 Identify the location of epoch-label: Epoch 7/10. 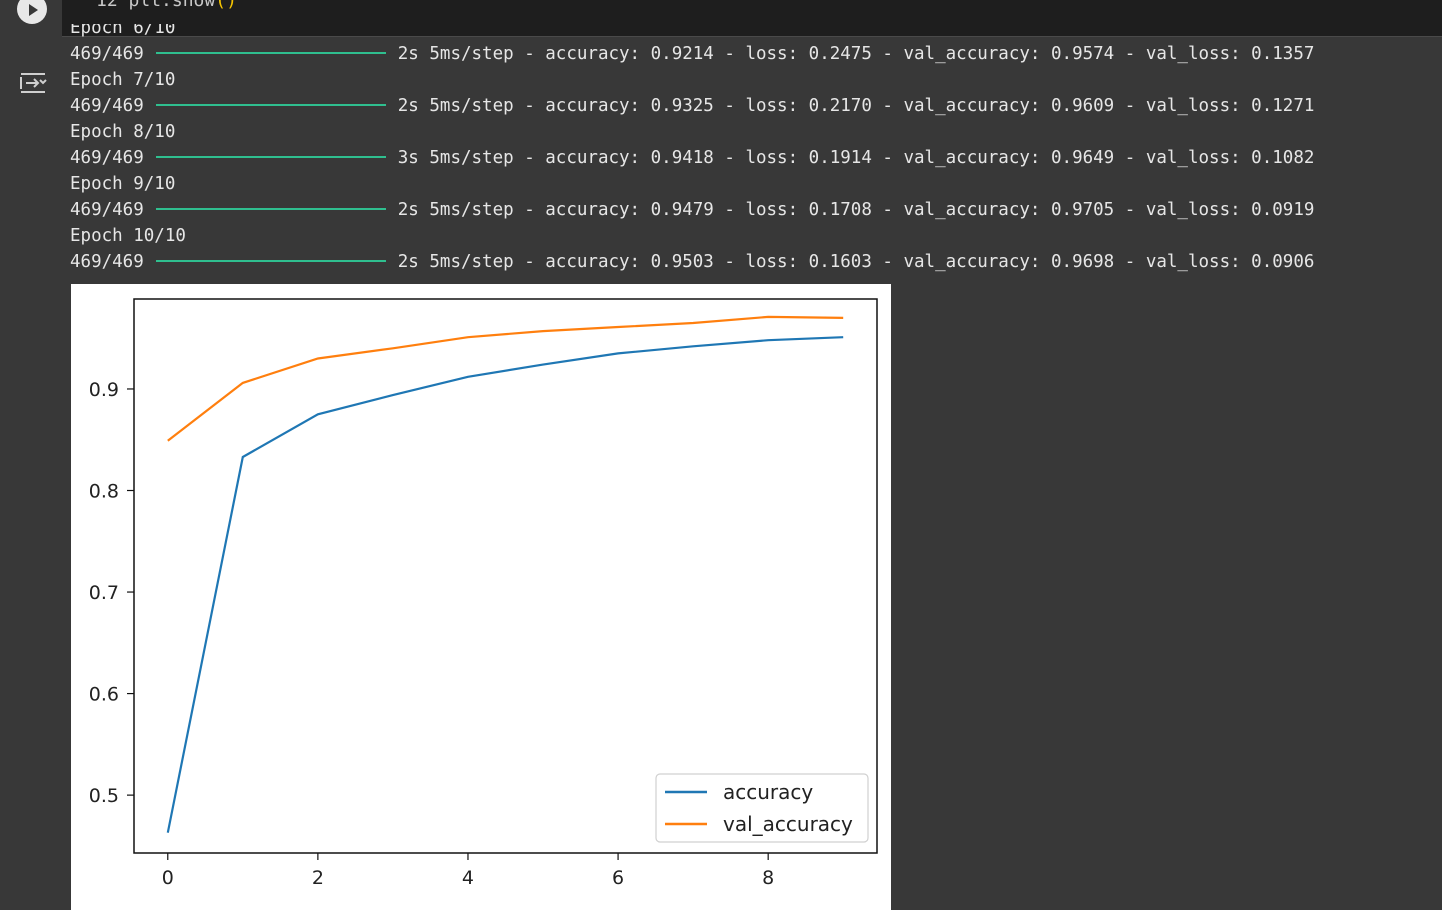
(123, 80).